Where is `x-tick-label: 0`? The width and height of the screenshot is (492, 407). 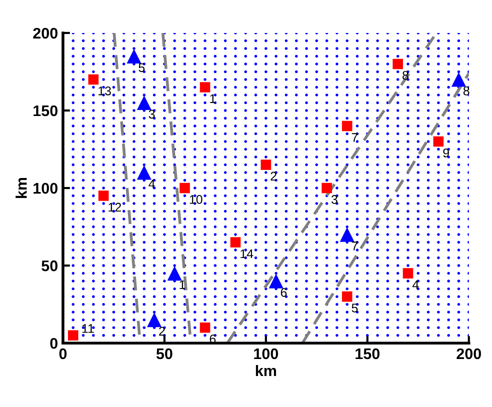
x-tick-label: 0 is located at coordinates (63, 354).